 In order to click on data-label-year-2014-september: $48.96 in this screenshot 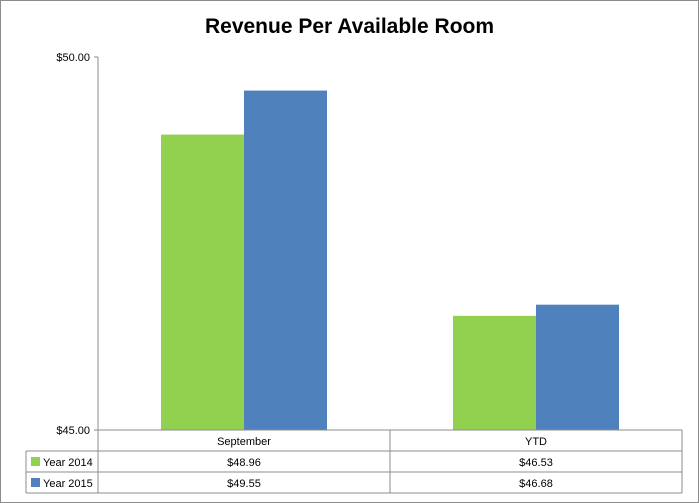, I will do `click(244, 463)`.